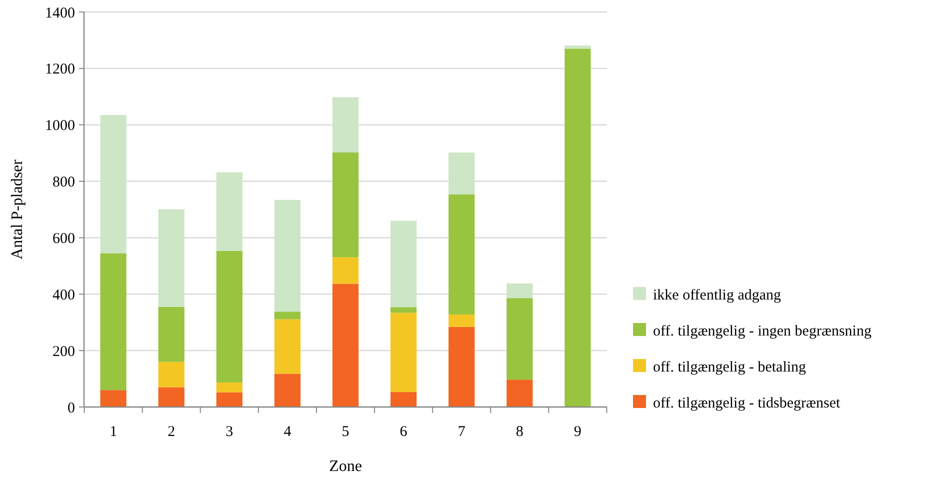 This screenshot has width=941, height=479. Describe the element at coordinates (762, 331) in the screenshot. I see `legend-label: off. tilgængelig - ingen begrænsning` at that location.